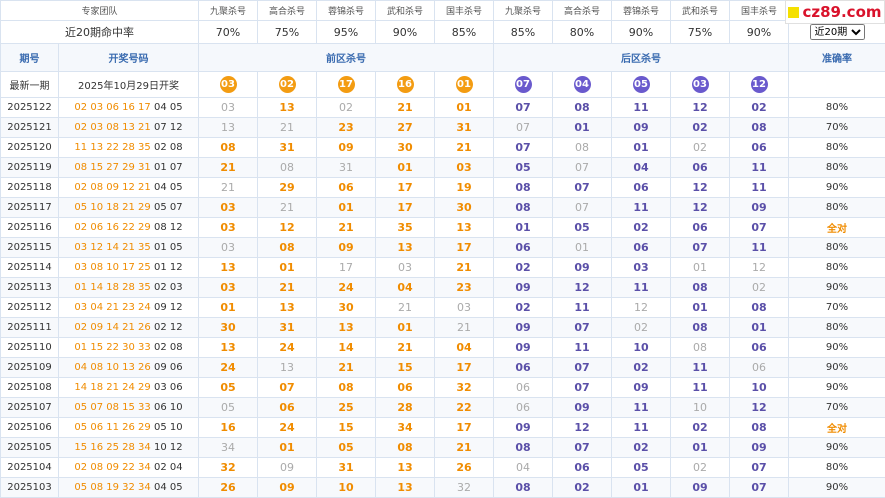  Describe the element at coordinates (112, 167) in the screenshot. I see `front-draw-numbers: 08 15 27 29 31` at that location.